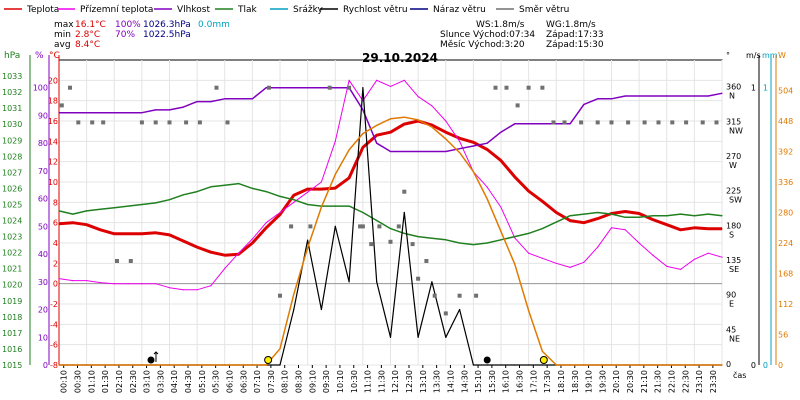 The image size is (800, 400). Describe the element at coordinates (12, 333) in the screenshot. I see `pressure-tick-label: 1017` at that location.